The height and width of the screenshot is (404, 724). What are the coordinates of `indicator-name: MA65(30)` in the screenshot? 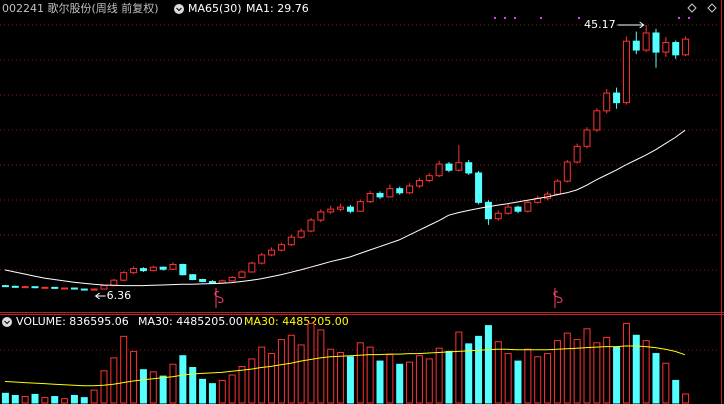 It's located at (215, 8).